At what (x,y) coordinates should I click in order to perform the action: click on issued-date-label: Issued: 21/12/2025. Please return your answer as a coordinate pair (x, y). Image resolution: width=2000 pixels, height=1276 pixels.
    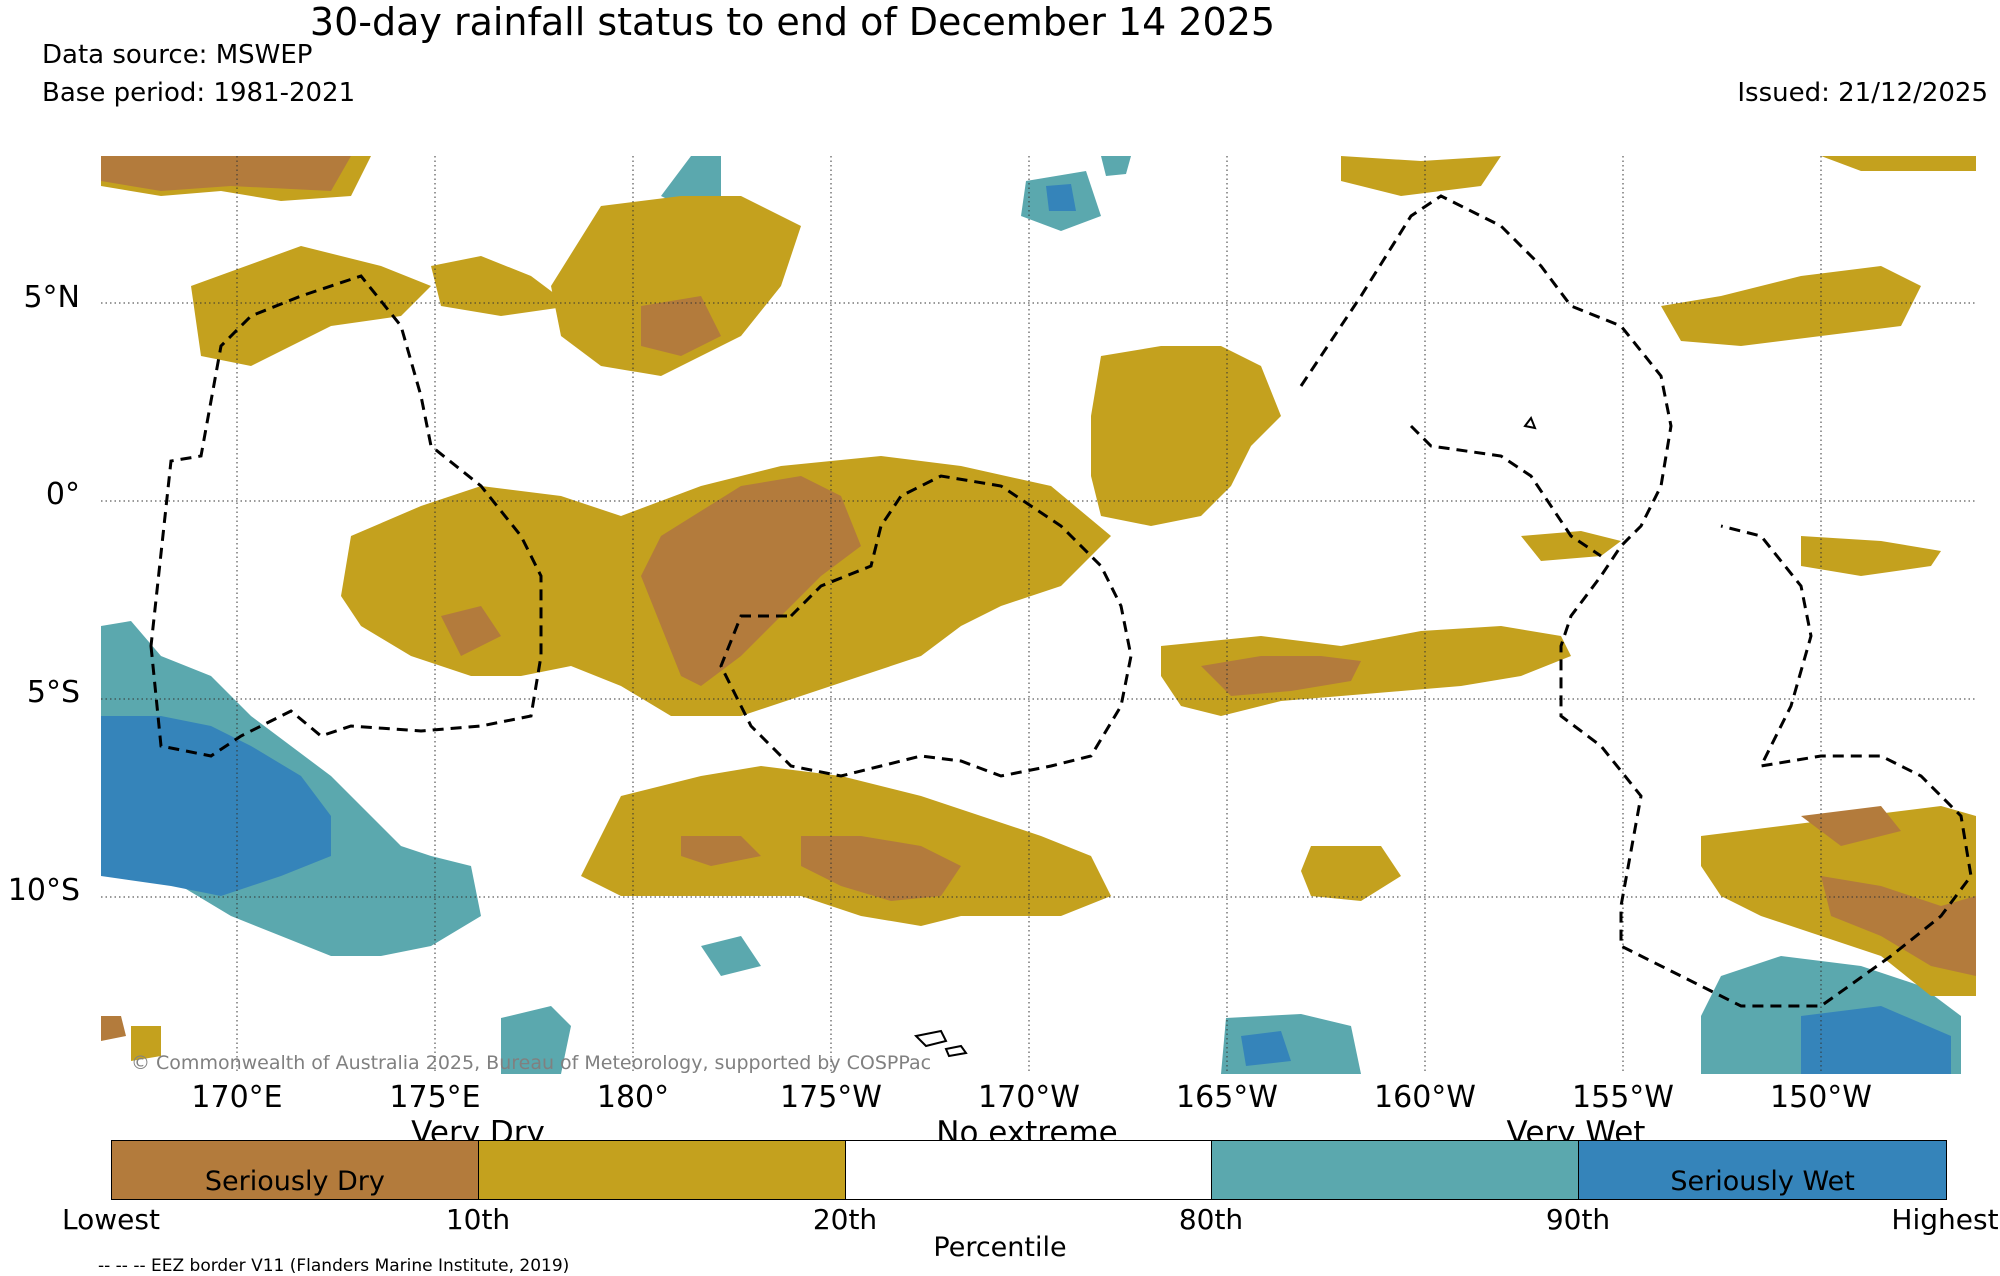
    Looking at the image, I should click on (1862, 93).